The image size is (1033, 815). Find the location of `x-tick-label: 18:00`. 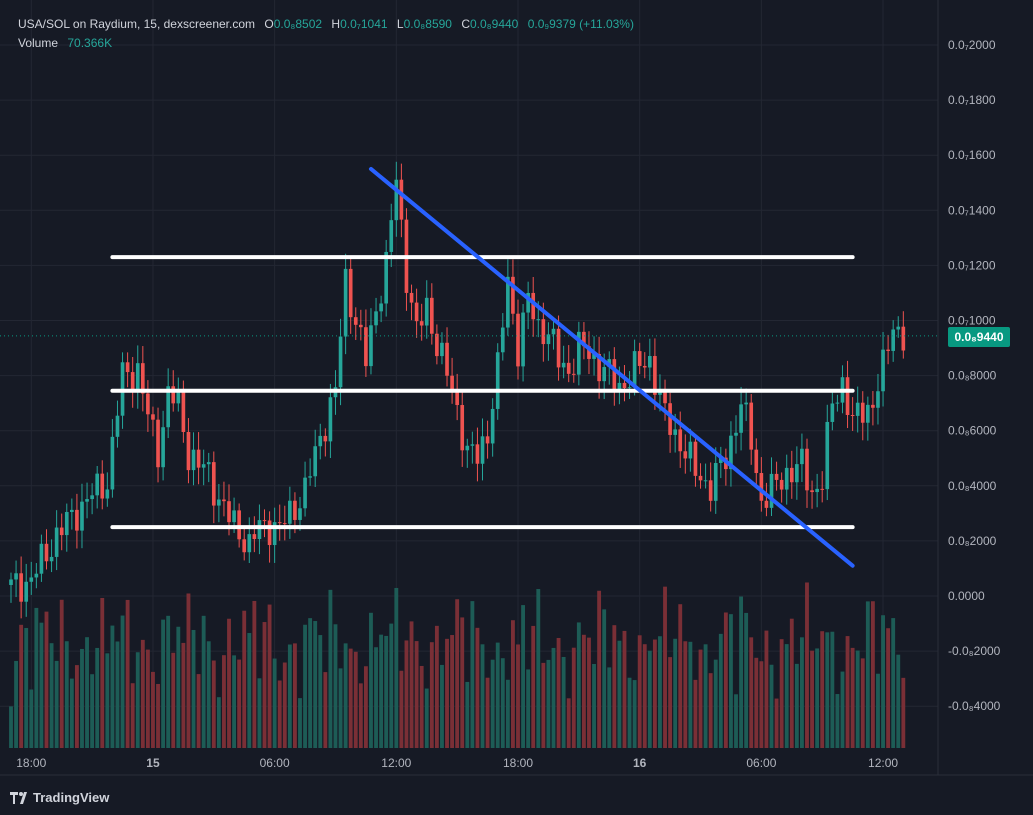

x-tick-label: 18:00 is located at coordinates (31, 763).